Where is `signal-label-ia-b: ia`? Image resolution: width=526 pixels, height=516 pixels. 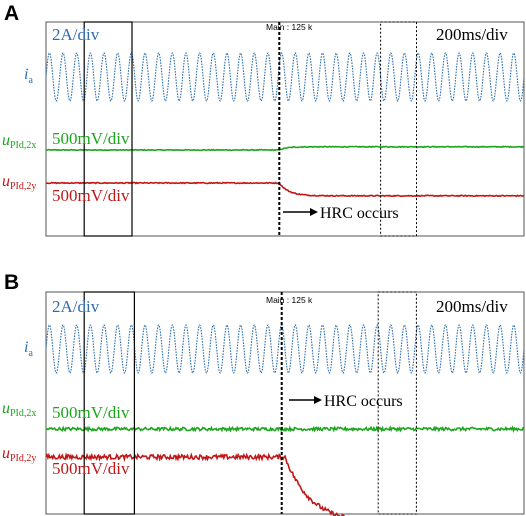 signal-label-ia-b: ia is located at coordinates (28, 349).